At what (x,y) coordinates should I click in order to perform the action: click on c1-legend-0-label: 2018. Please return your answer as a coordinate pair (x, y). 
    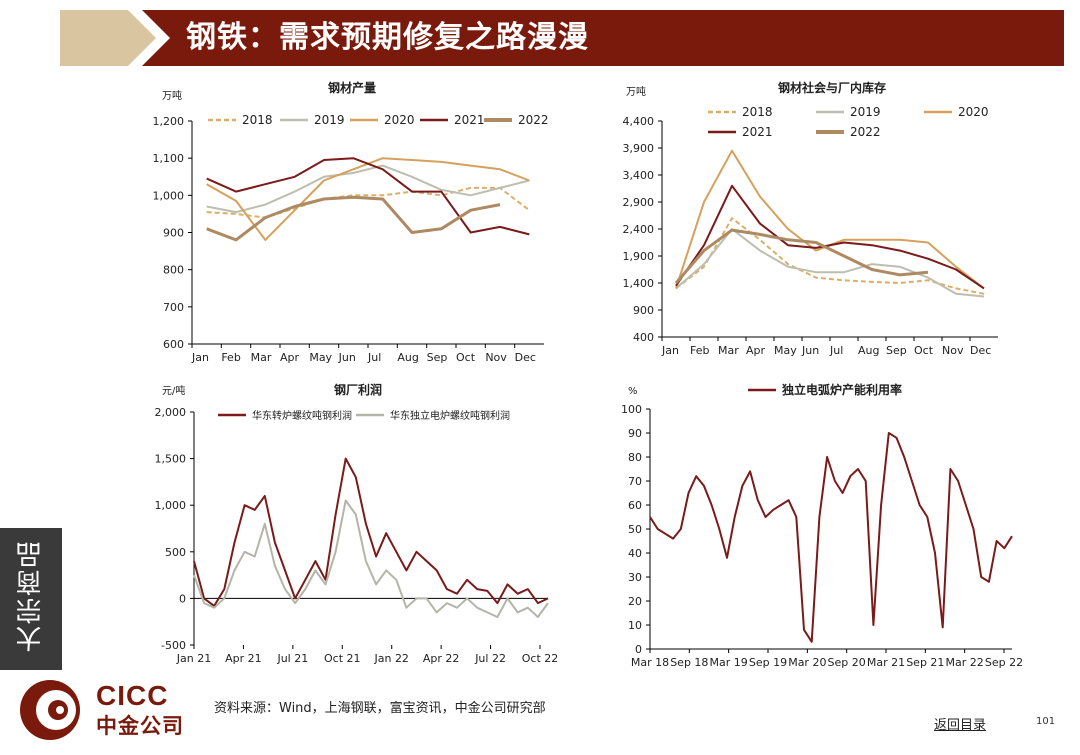
    Looking at the image, I should click on (257, 120).